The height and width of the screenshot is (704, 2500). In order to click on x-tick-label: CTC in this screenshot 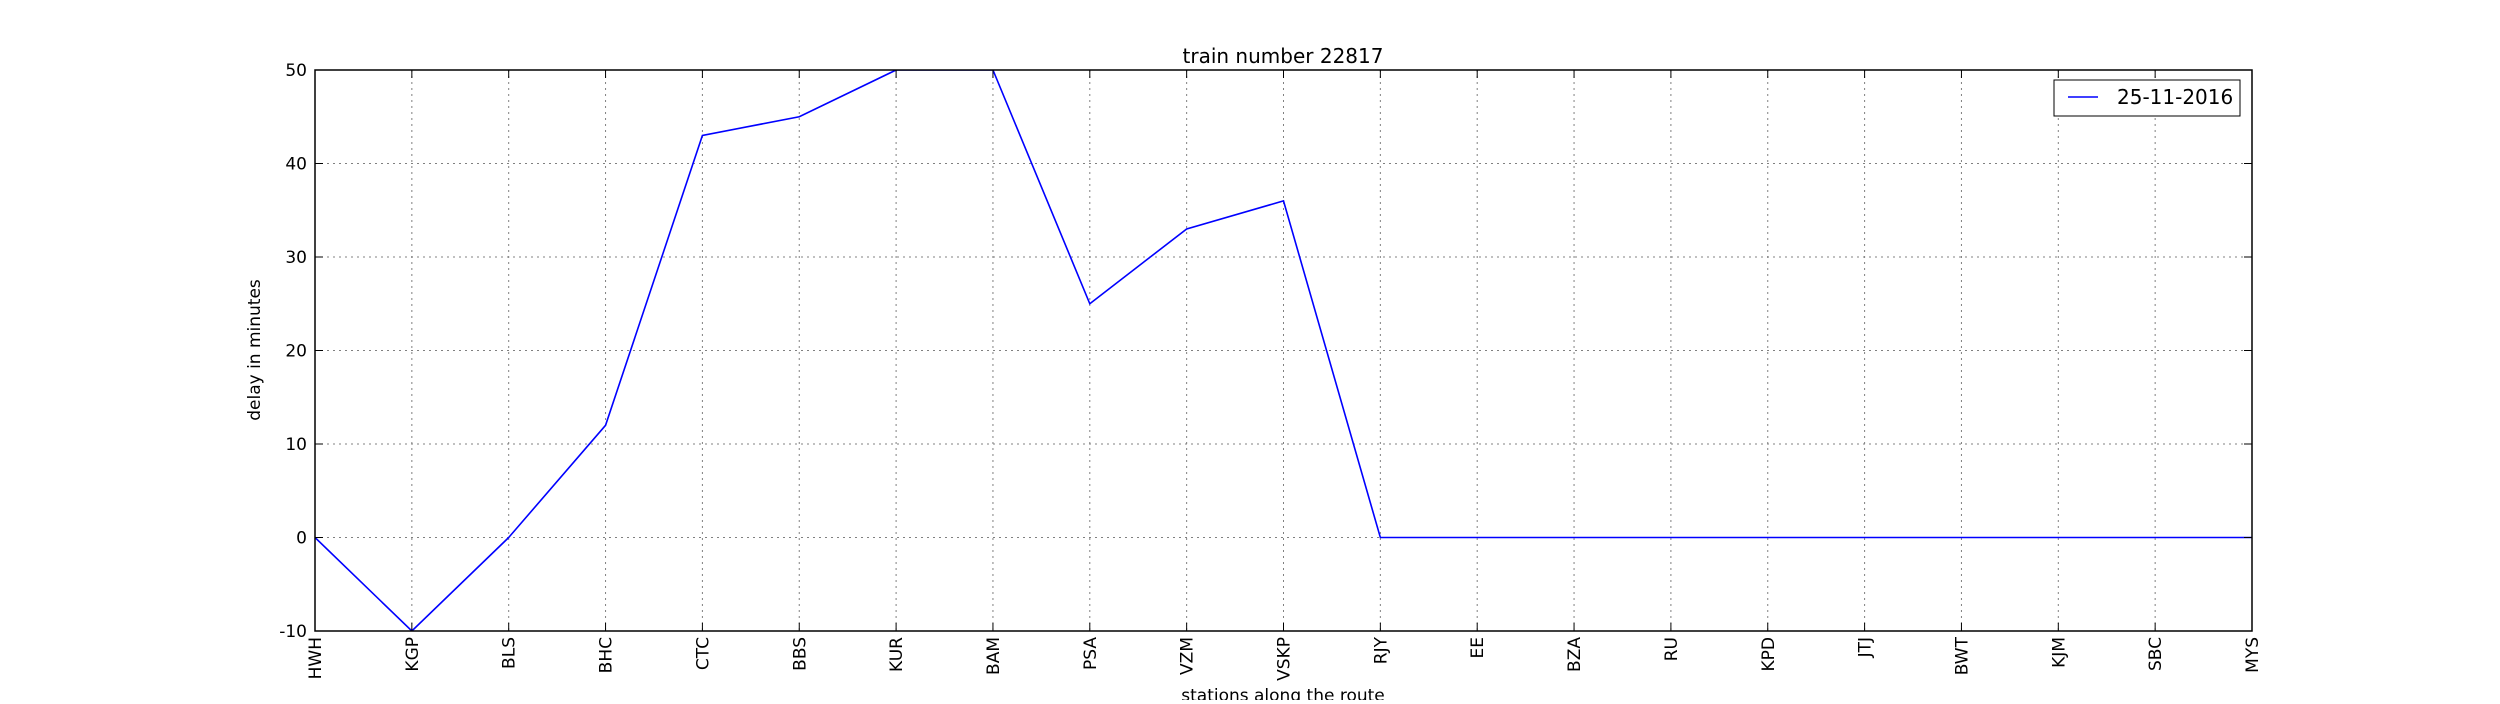, I will do `click(703, 653)`.